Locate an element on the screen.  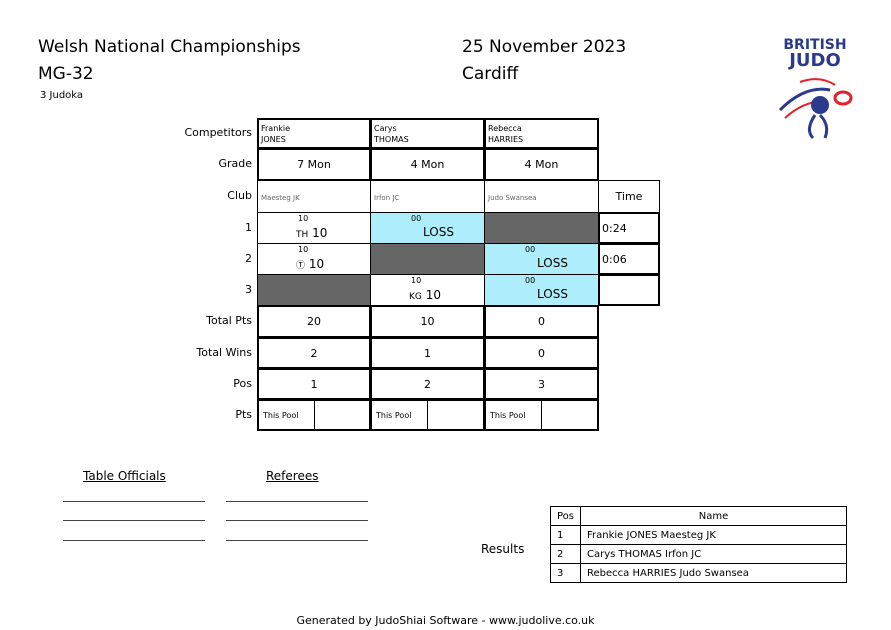
cell-text: 0 is located at coordinates (541, 353).